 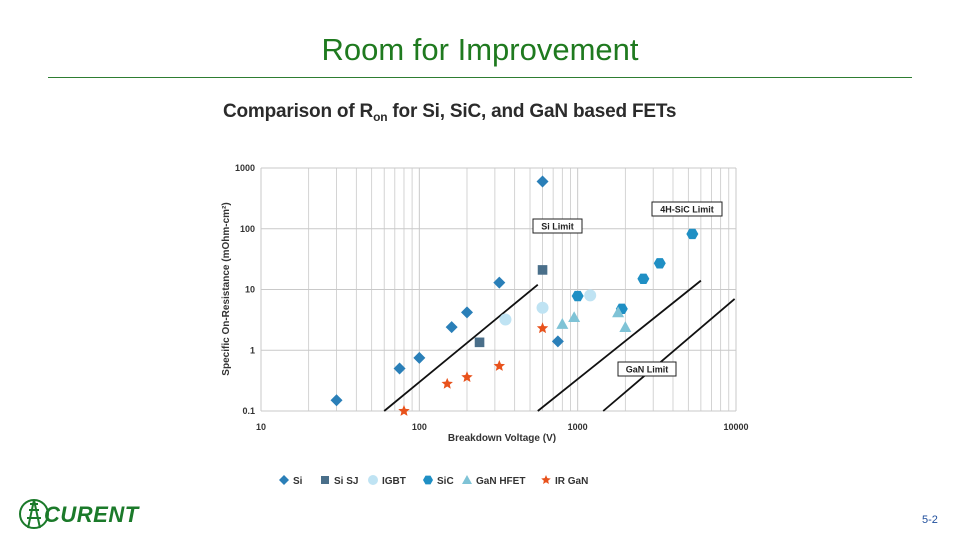 I want to click on legend-label: GaN HFET, so click(x=500, y=481).